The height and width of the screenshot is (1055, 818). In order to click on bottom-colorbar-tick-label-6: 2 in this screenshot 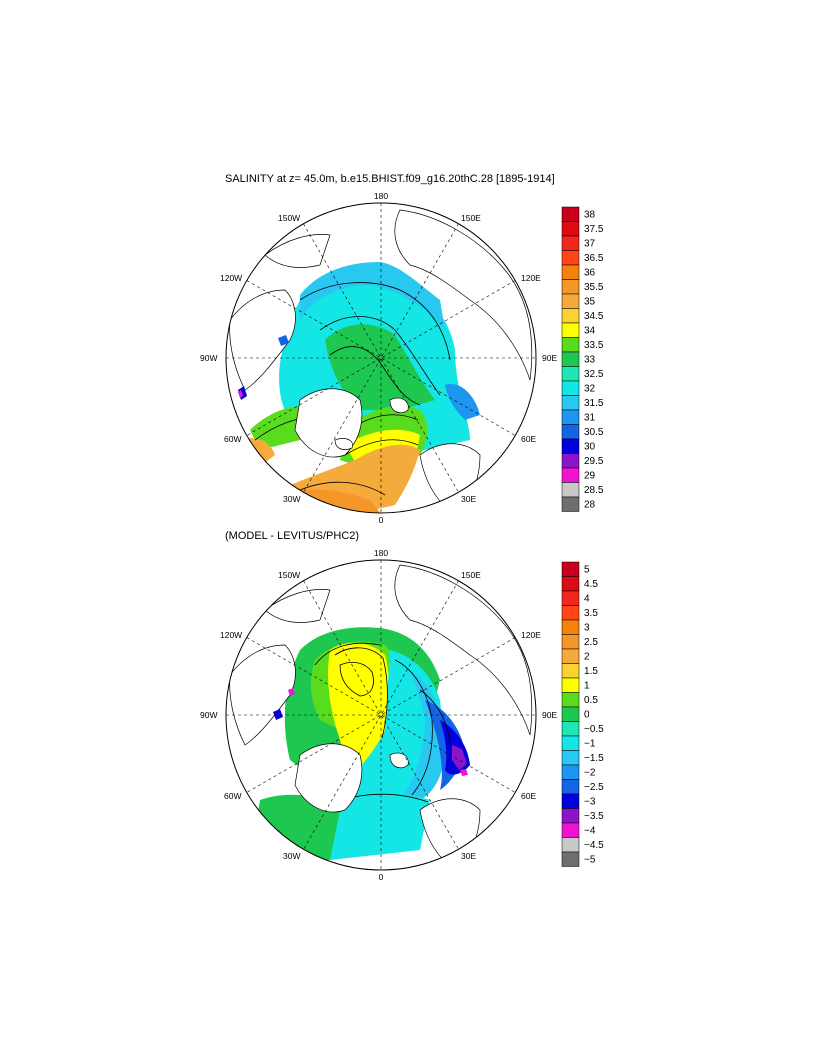, I will do `click(587, 656)`.